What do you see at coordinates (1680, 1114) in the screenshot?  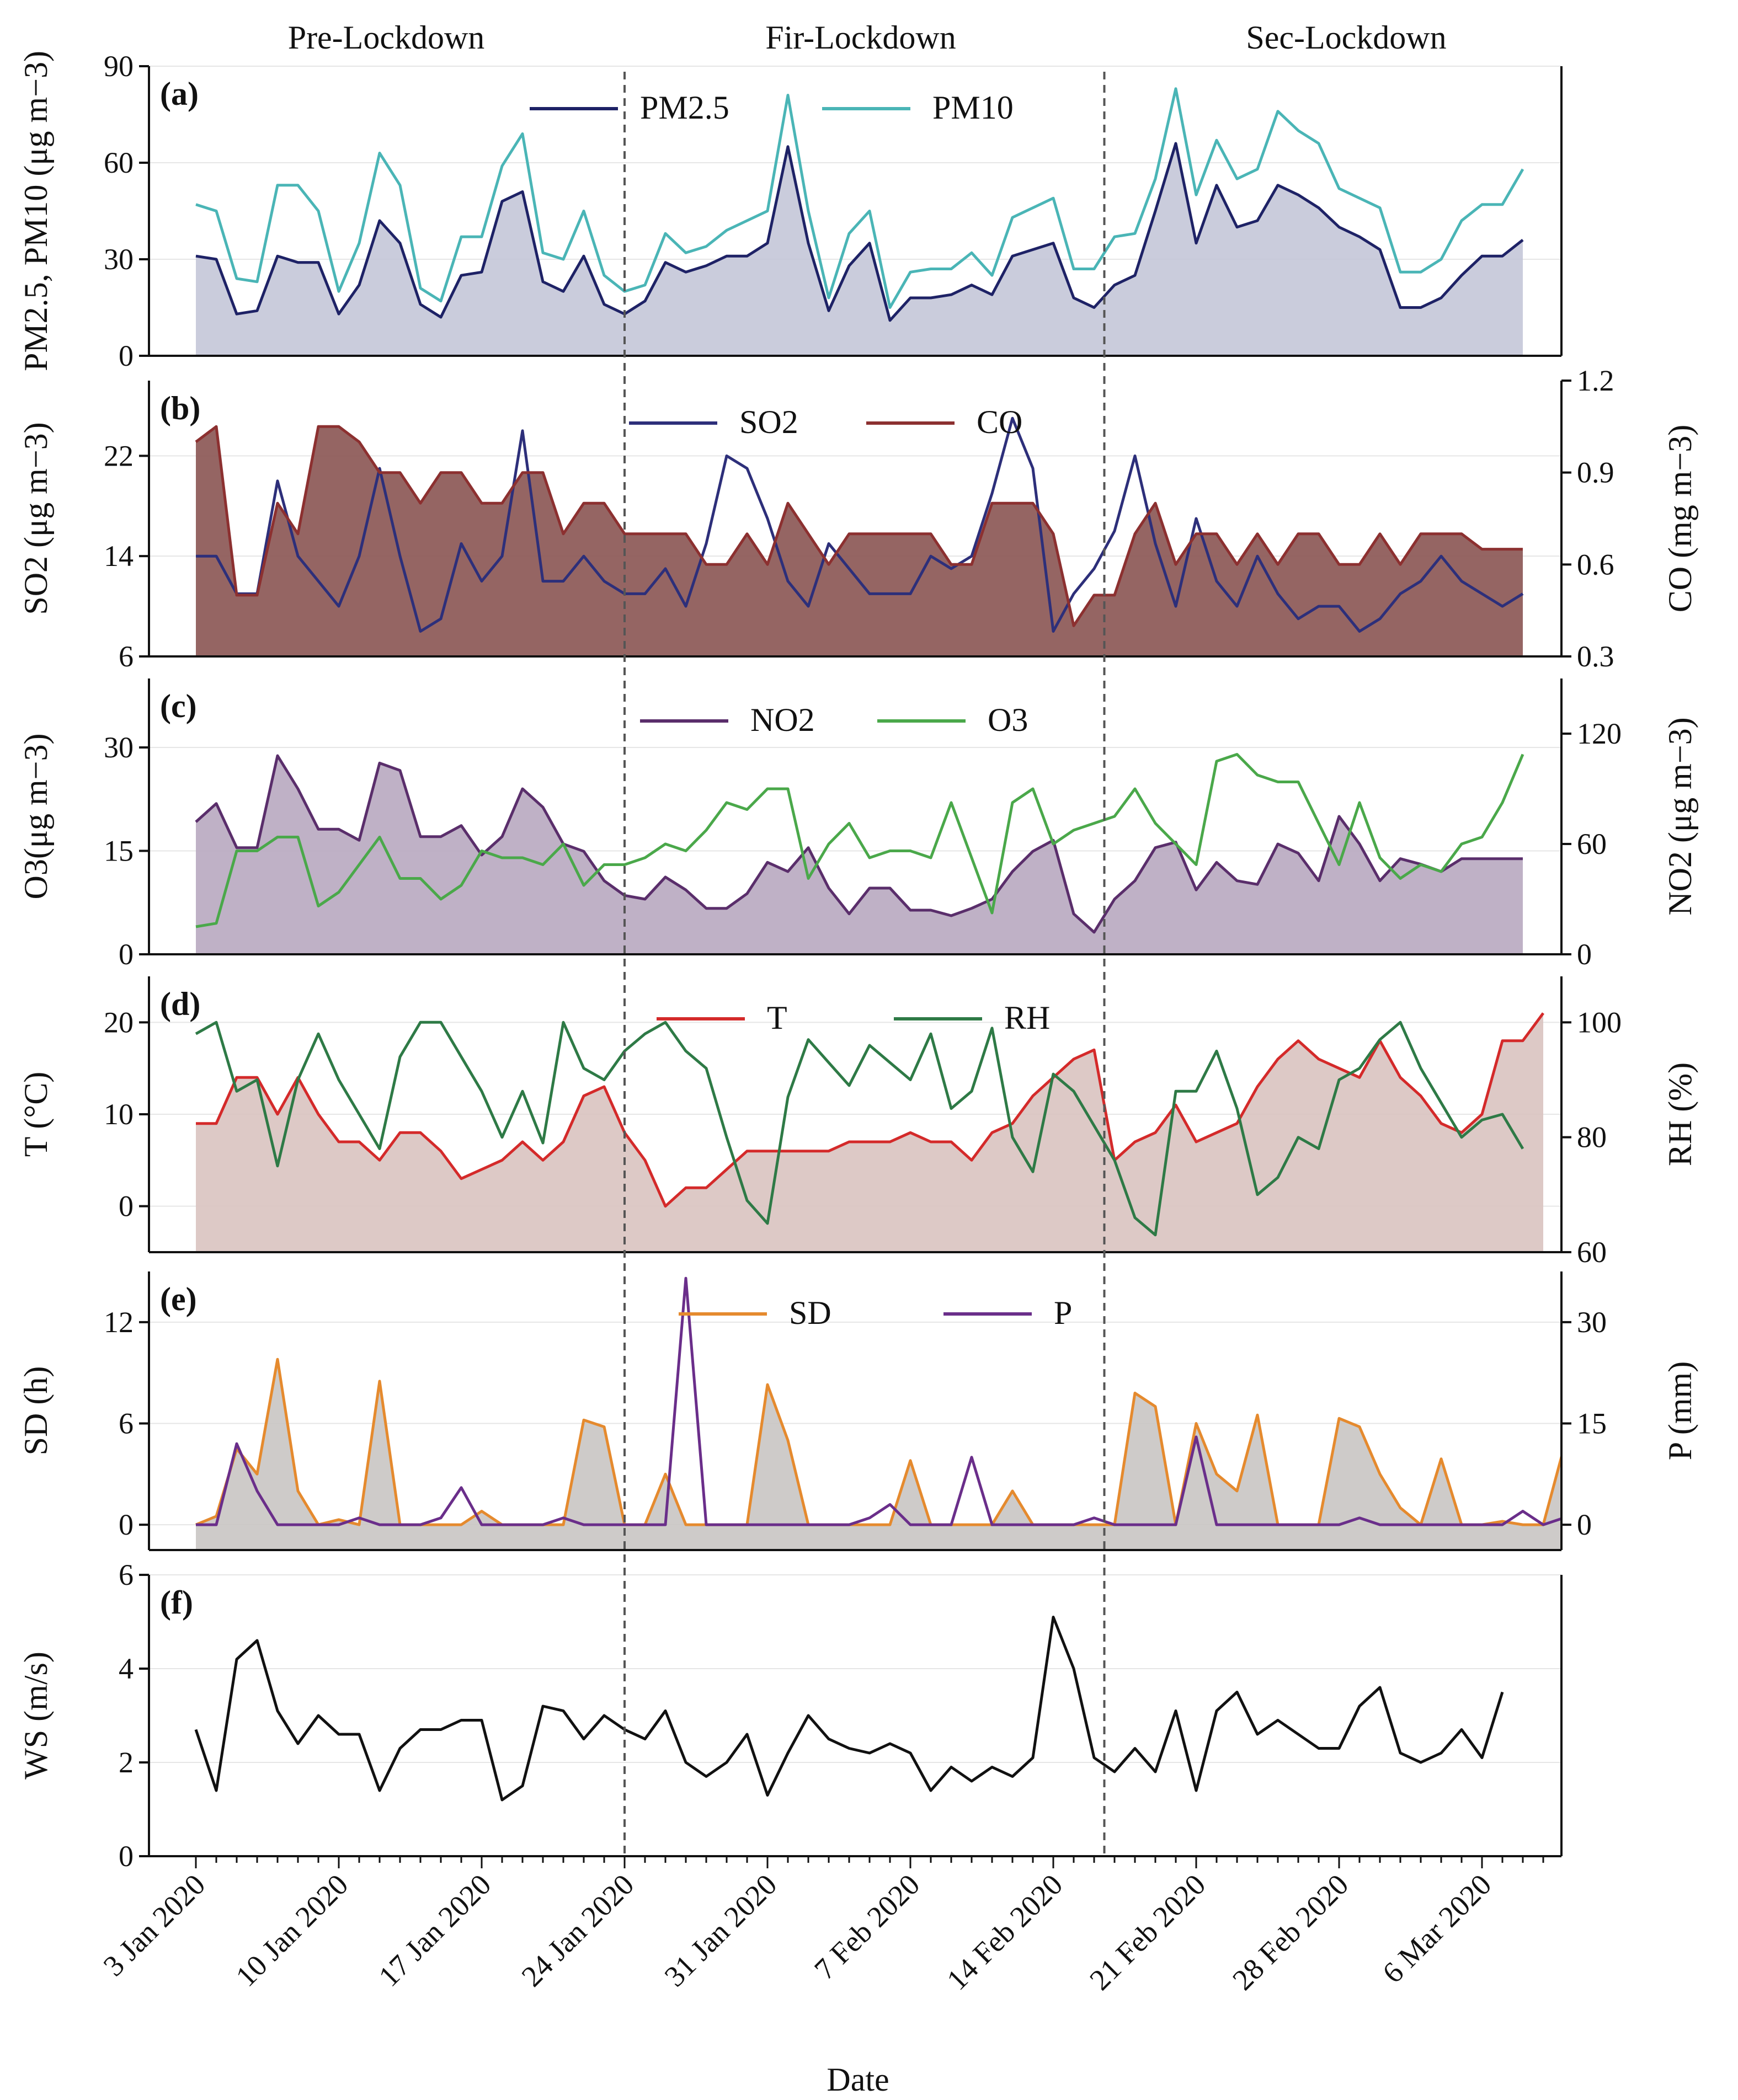 I see `right-axis-title: RH (%)` at bounding box center [1680, 1114].